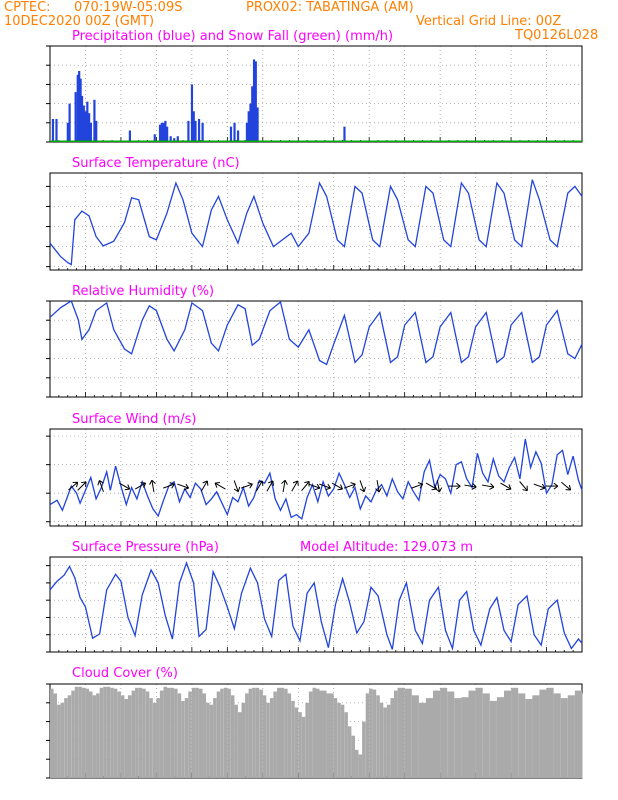 Image resolution: width=618 pixels, height=800 pixels. I want to click on rh-title: Relative Humidity (%), so click(143, 291).